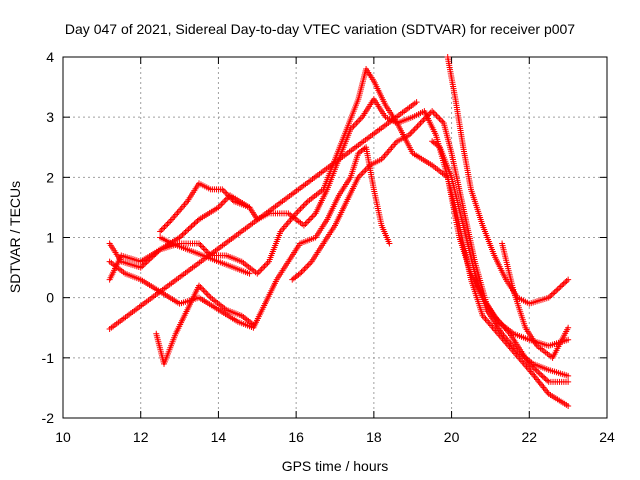  I want to click on y-tick-label: 3, so click(50, 117).